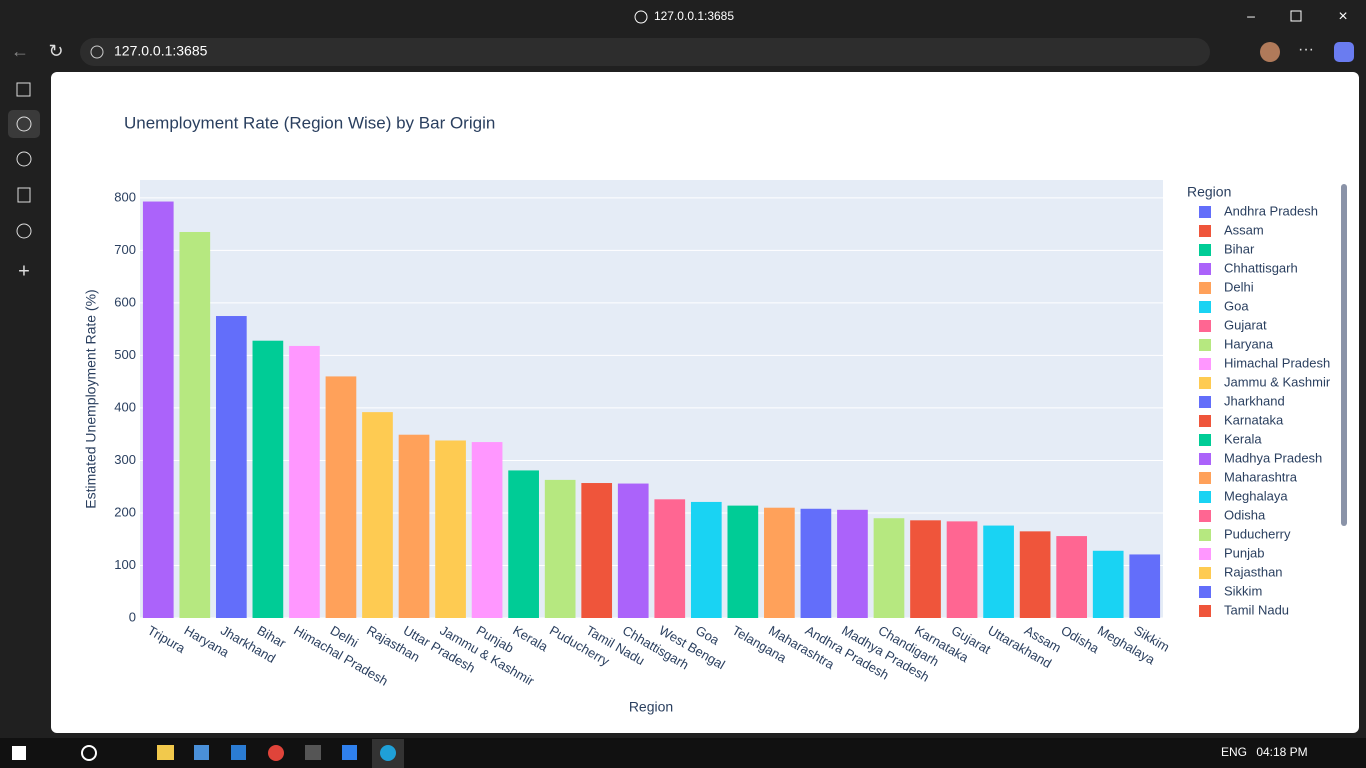  What do you see at coordinates (1245, 324) in the screenshot?
I see `legend-label: Gujarat` at bounding box center [1245, 324].